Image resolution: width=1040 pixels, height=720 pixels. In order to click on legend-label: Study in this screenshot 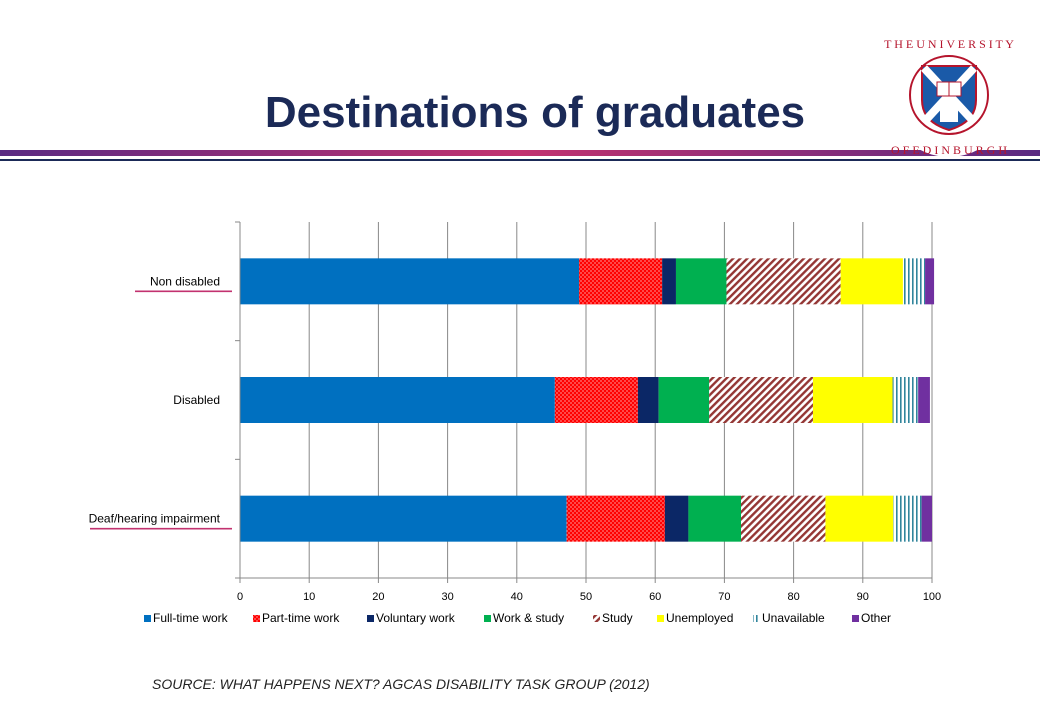, I will do `click(617, 618)`.